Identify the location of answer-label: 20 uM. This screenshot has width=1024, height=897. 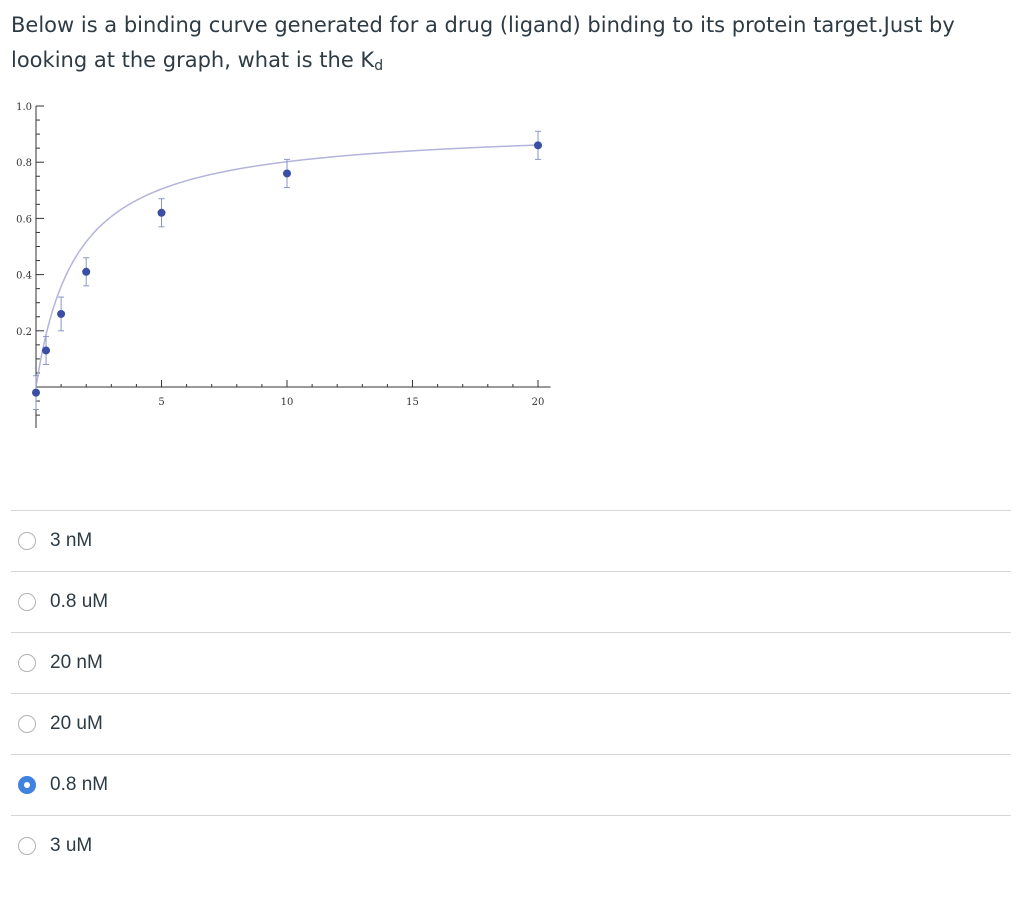
(76, 723).